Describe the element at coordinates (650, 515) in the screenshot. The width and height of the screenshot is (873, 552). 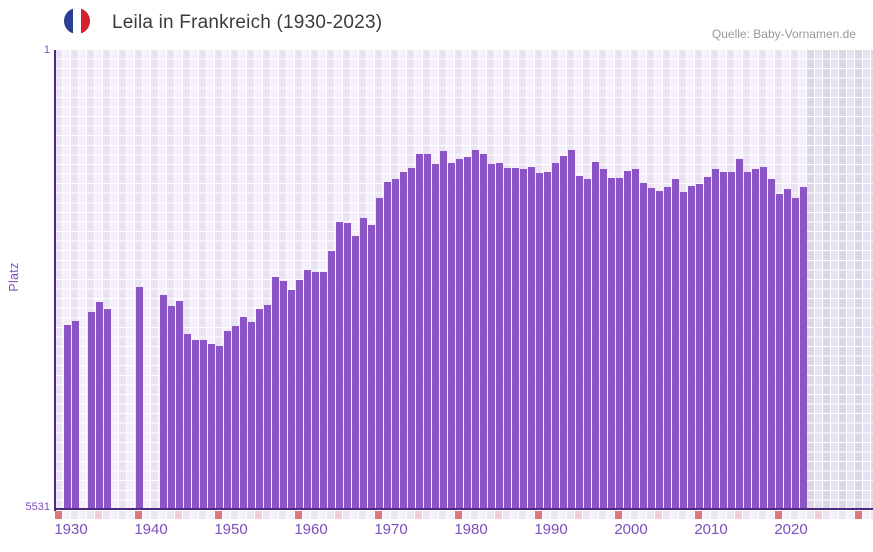
I see `x-tick-2004` at that location.